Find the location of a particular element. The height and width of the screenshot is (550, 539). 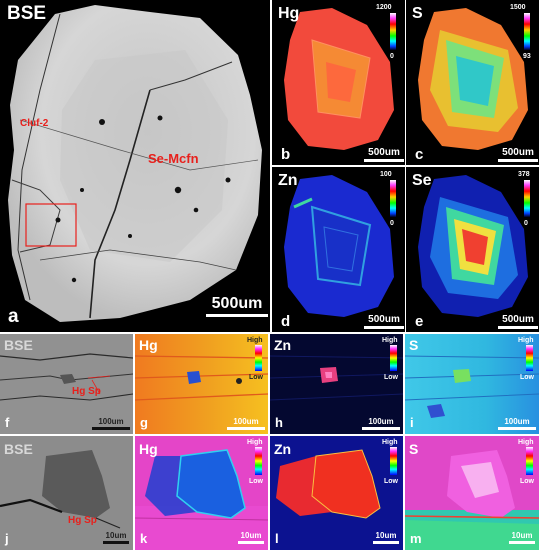

panel-f-letter: f is located at coordinates (7, 422).